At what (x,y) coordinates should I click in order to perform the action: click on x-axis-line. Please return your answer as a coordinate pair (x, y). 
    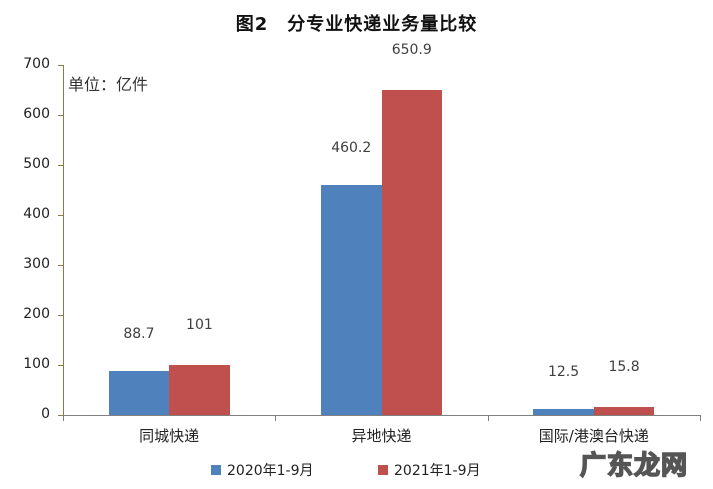
    Looking at the image, I should click on (381, 415).